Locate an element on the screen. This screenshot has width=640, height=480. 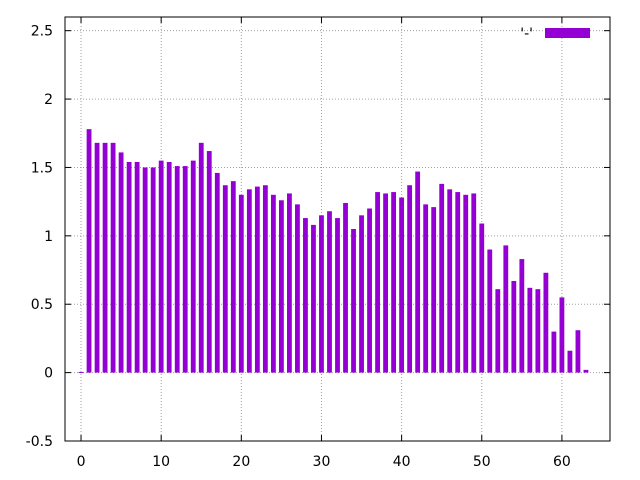
y-tick-label: 2.5 is located at coordinates (42, 32).